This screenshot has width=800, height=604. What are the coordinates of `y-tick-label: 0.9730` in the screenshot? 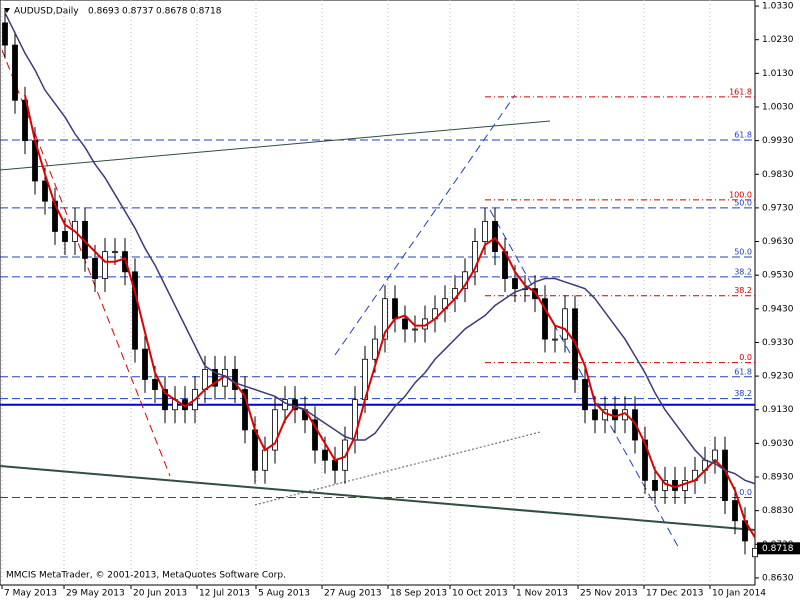 It's located at (778, 208).